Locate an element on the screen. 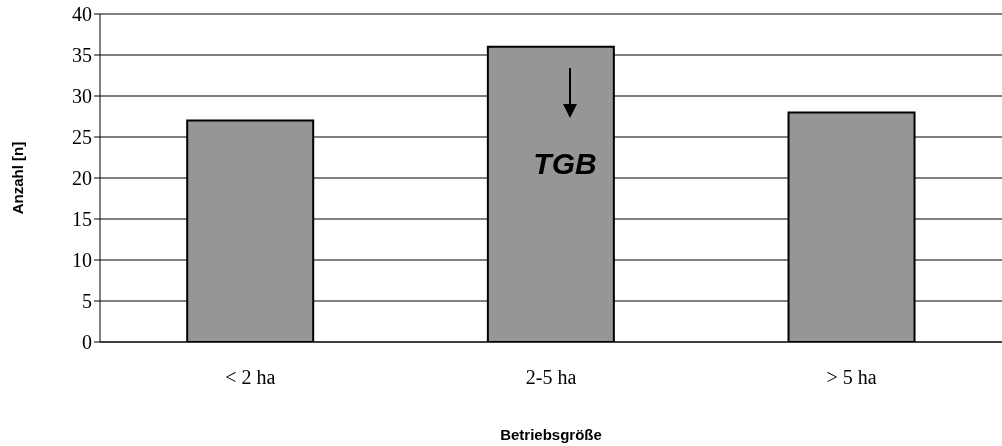 The width and height of the screenshot is (1002, 446). x-axis-title: Betriebsgröße is located at coordinates (551, 434).